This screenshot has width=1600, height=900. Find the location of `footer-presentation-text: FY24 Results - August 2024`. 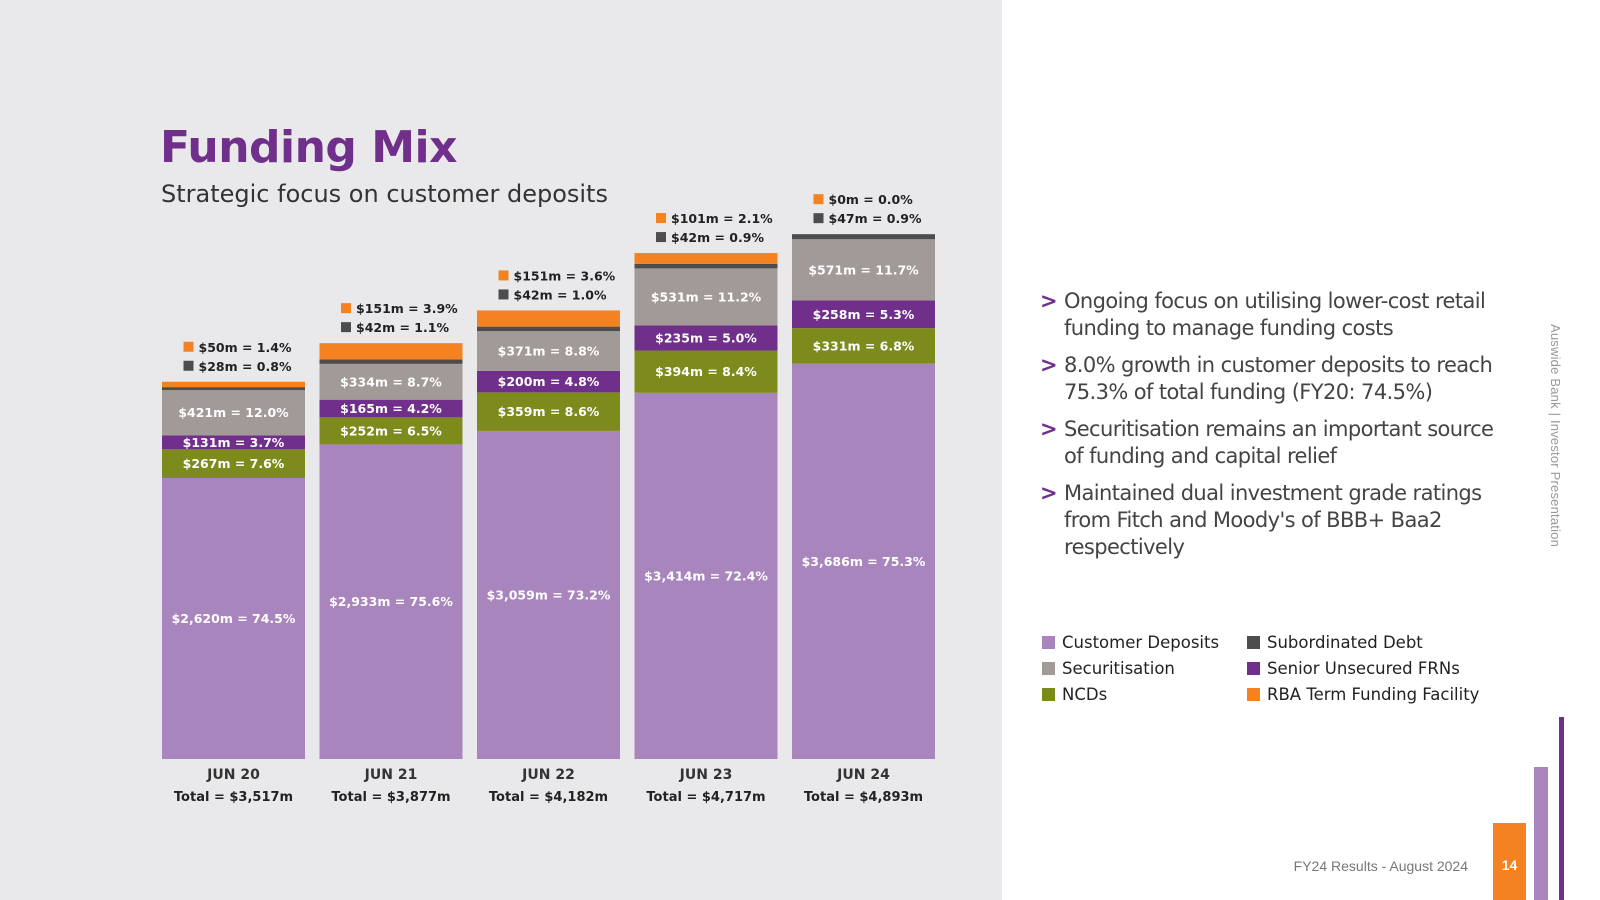

footer-presentation-text: FY24 Results - August 2024 is located at coordinates (1380, 866).